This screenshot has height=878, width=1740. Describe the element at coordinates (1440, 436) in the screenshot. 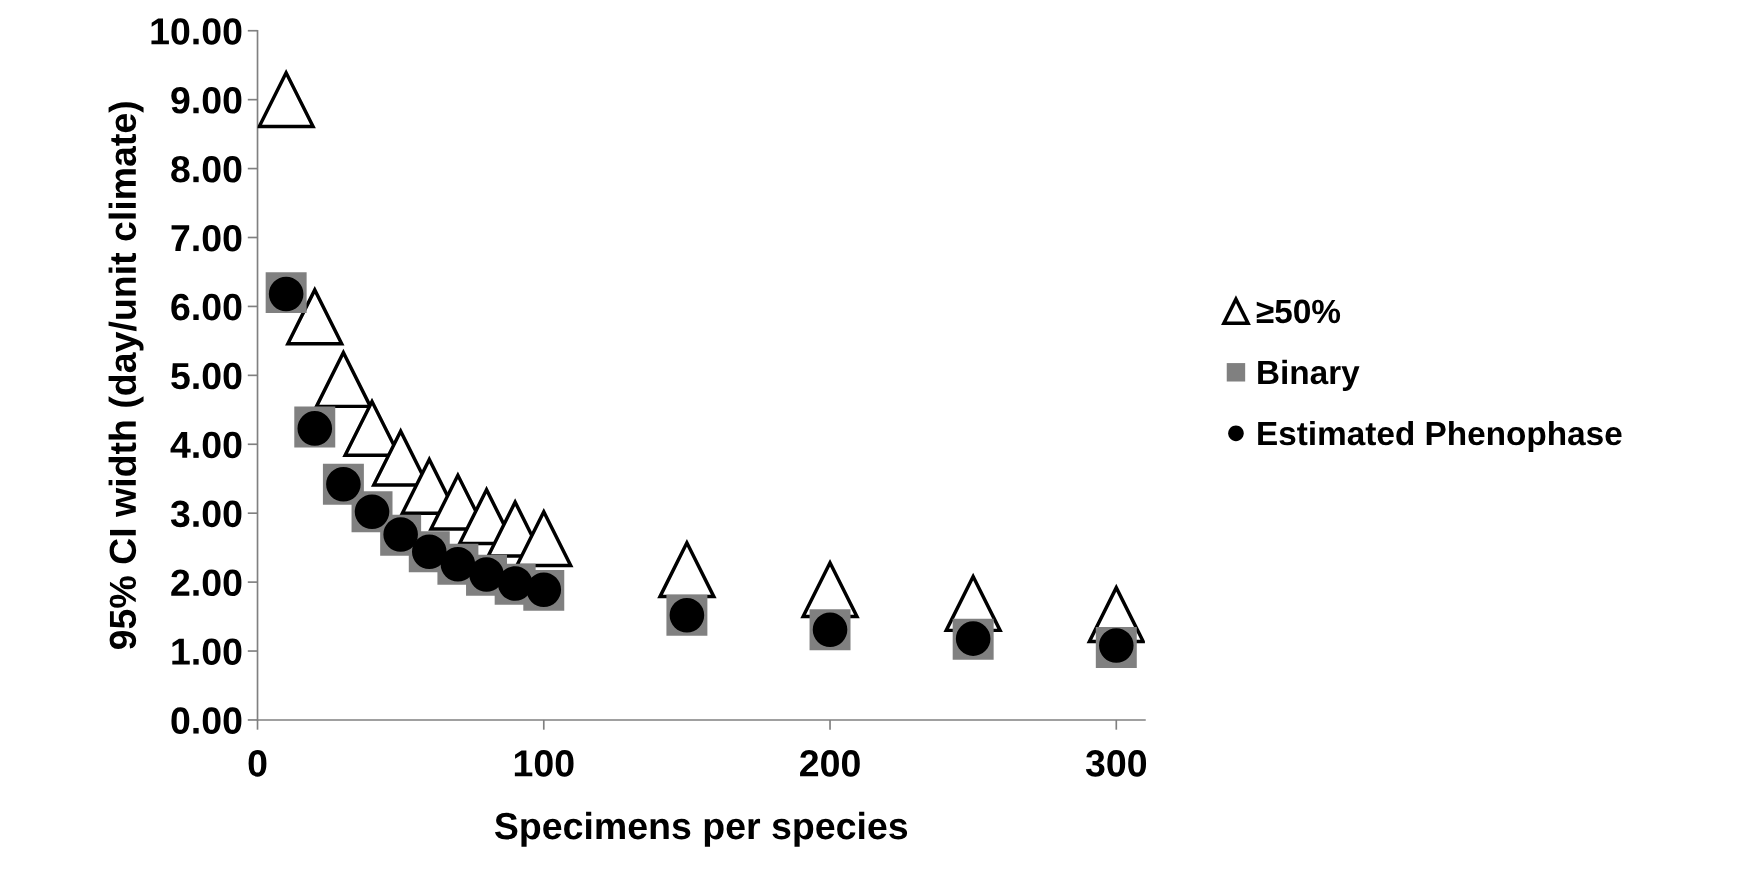

I see `legend-label: Estimated Phenophase` at that location.